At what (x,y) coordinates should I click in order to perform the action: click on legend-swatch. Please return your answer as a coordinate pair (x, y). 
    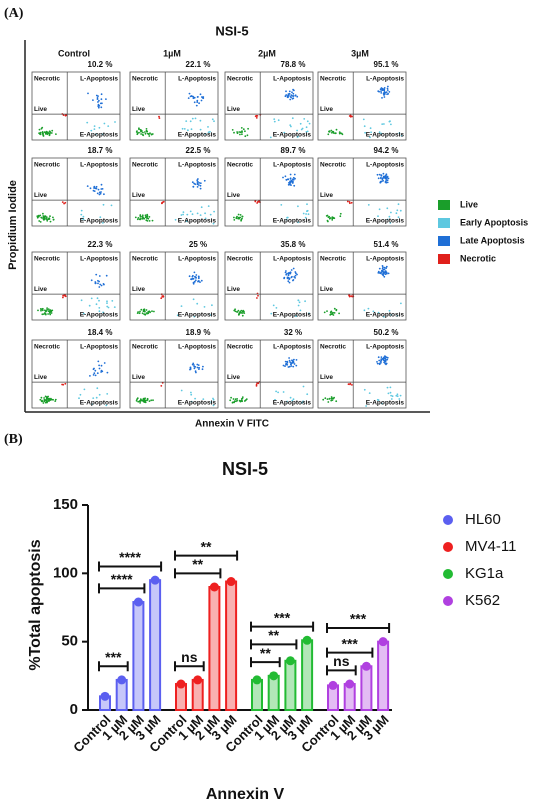
    Looking at the image, I should click on (444, 205).